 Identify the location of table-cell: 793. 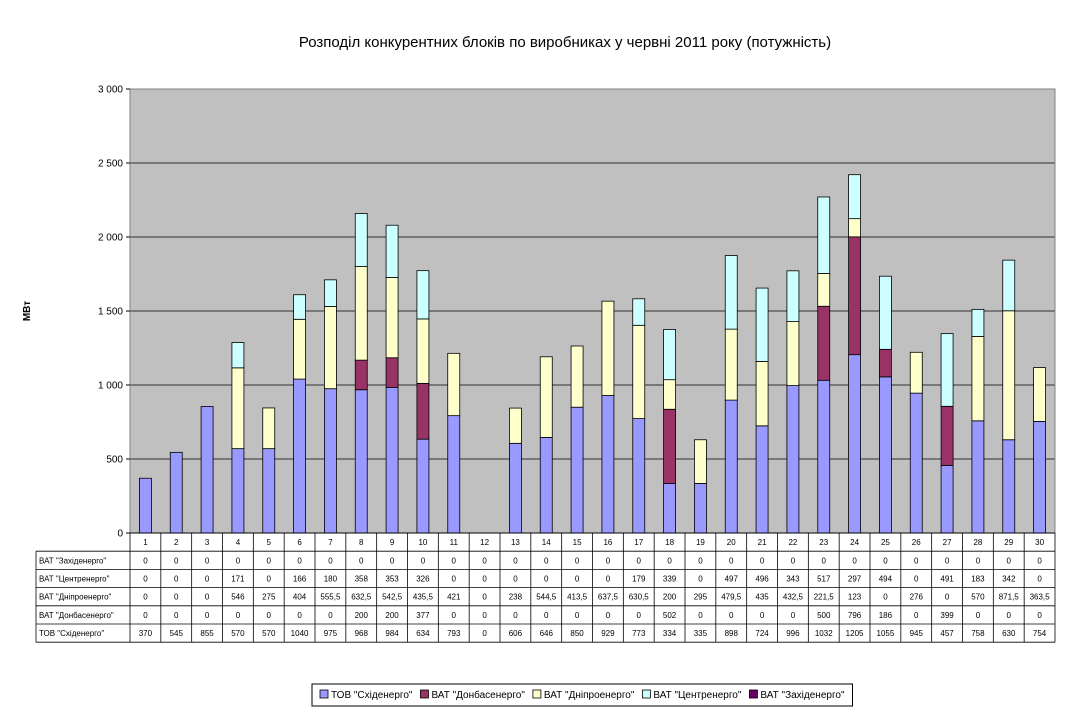
(454, 633).